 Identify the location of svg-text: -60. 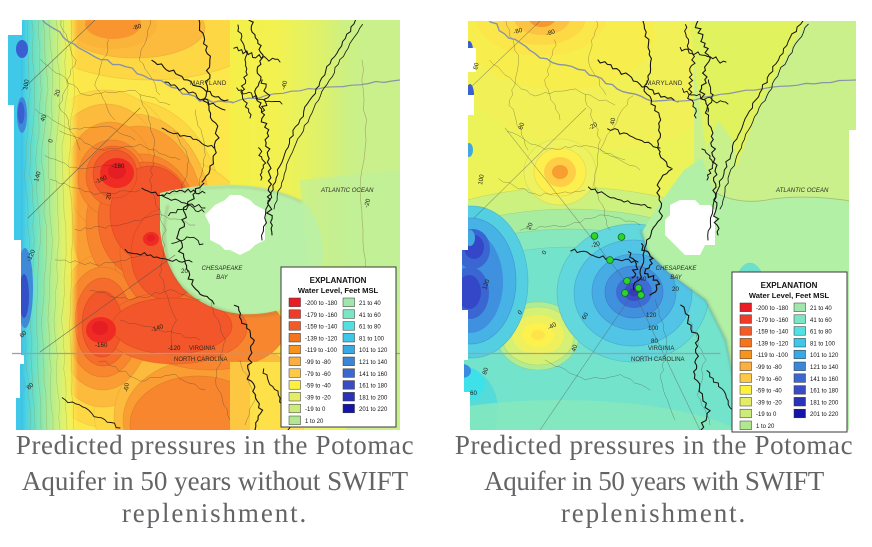
(127, 387).